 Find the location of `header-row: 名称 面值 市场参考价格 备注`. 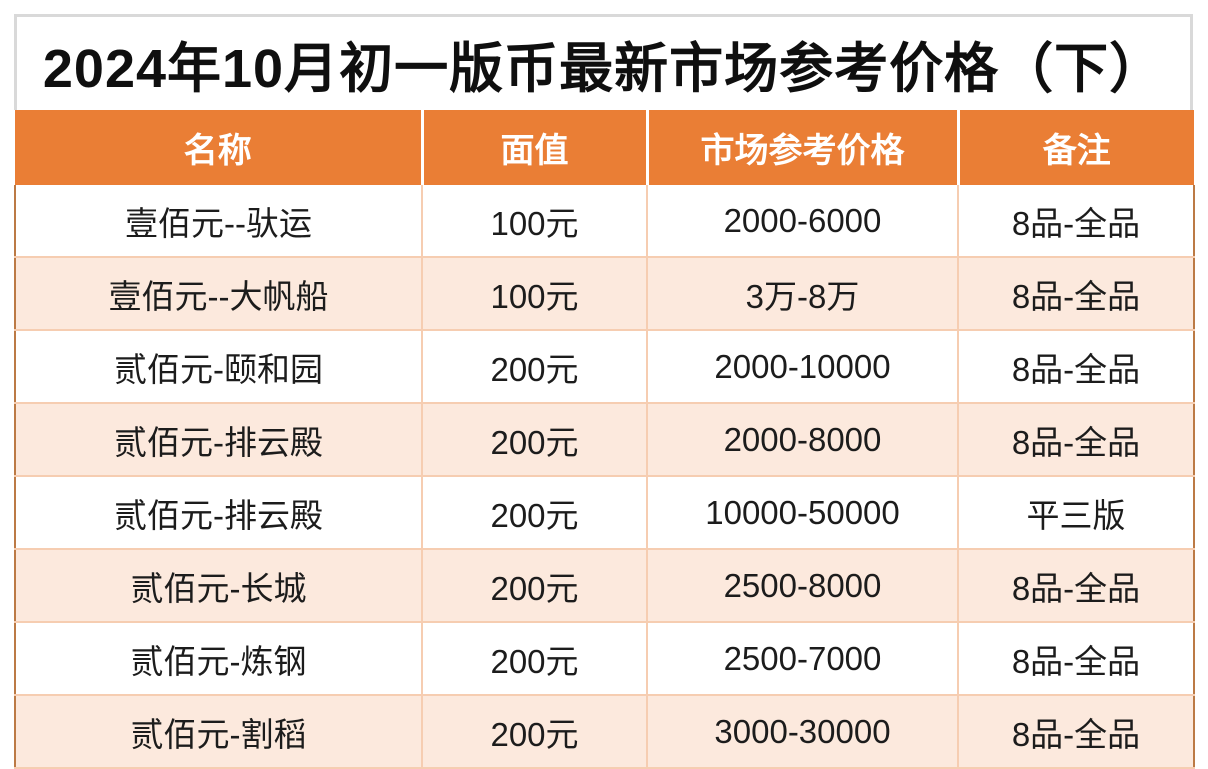

header-row: 名称 面值 市场参考价格 备注 is located at coordinates (604, 147).